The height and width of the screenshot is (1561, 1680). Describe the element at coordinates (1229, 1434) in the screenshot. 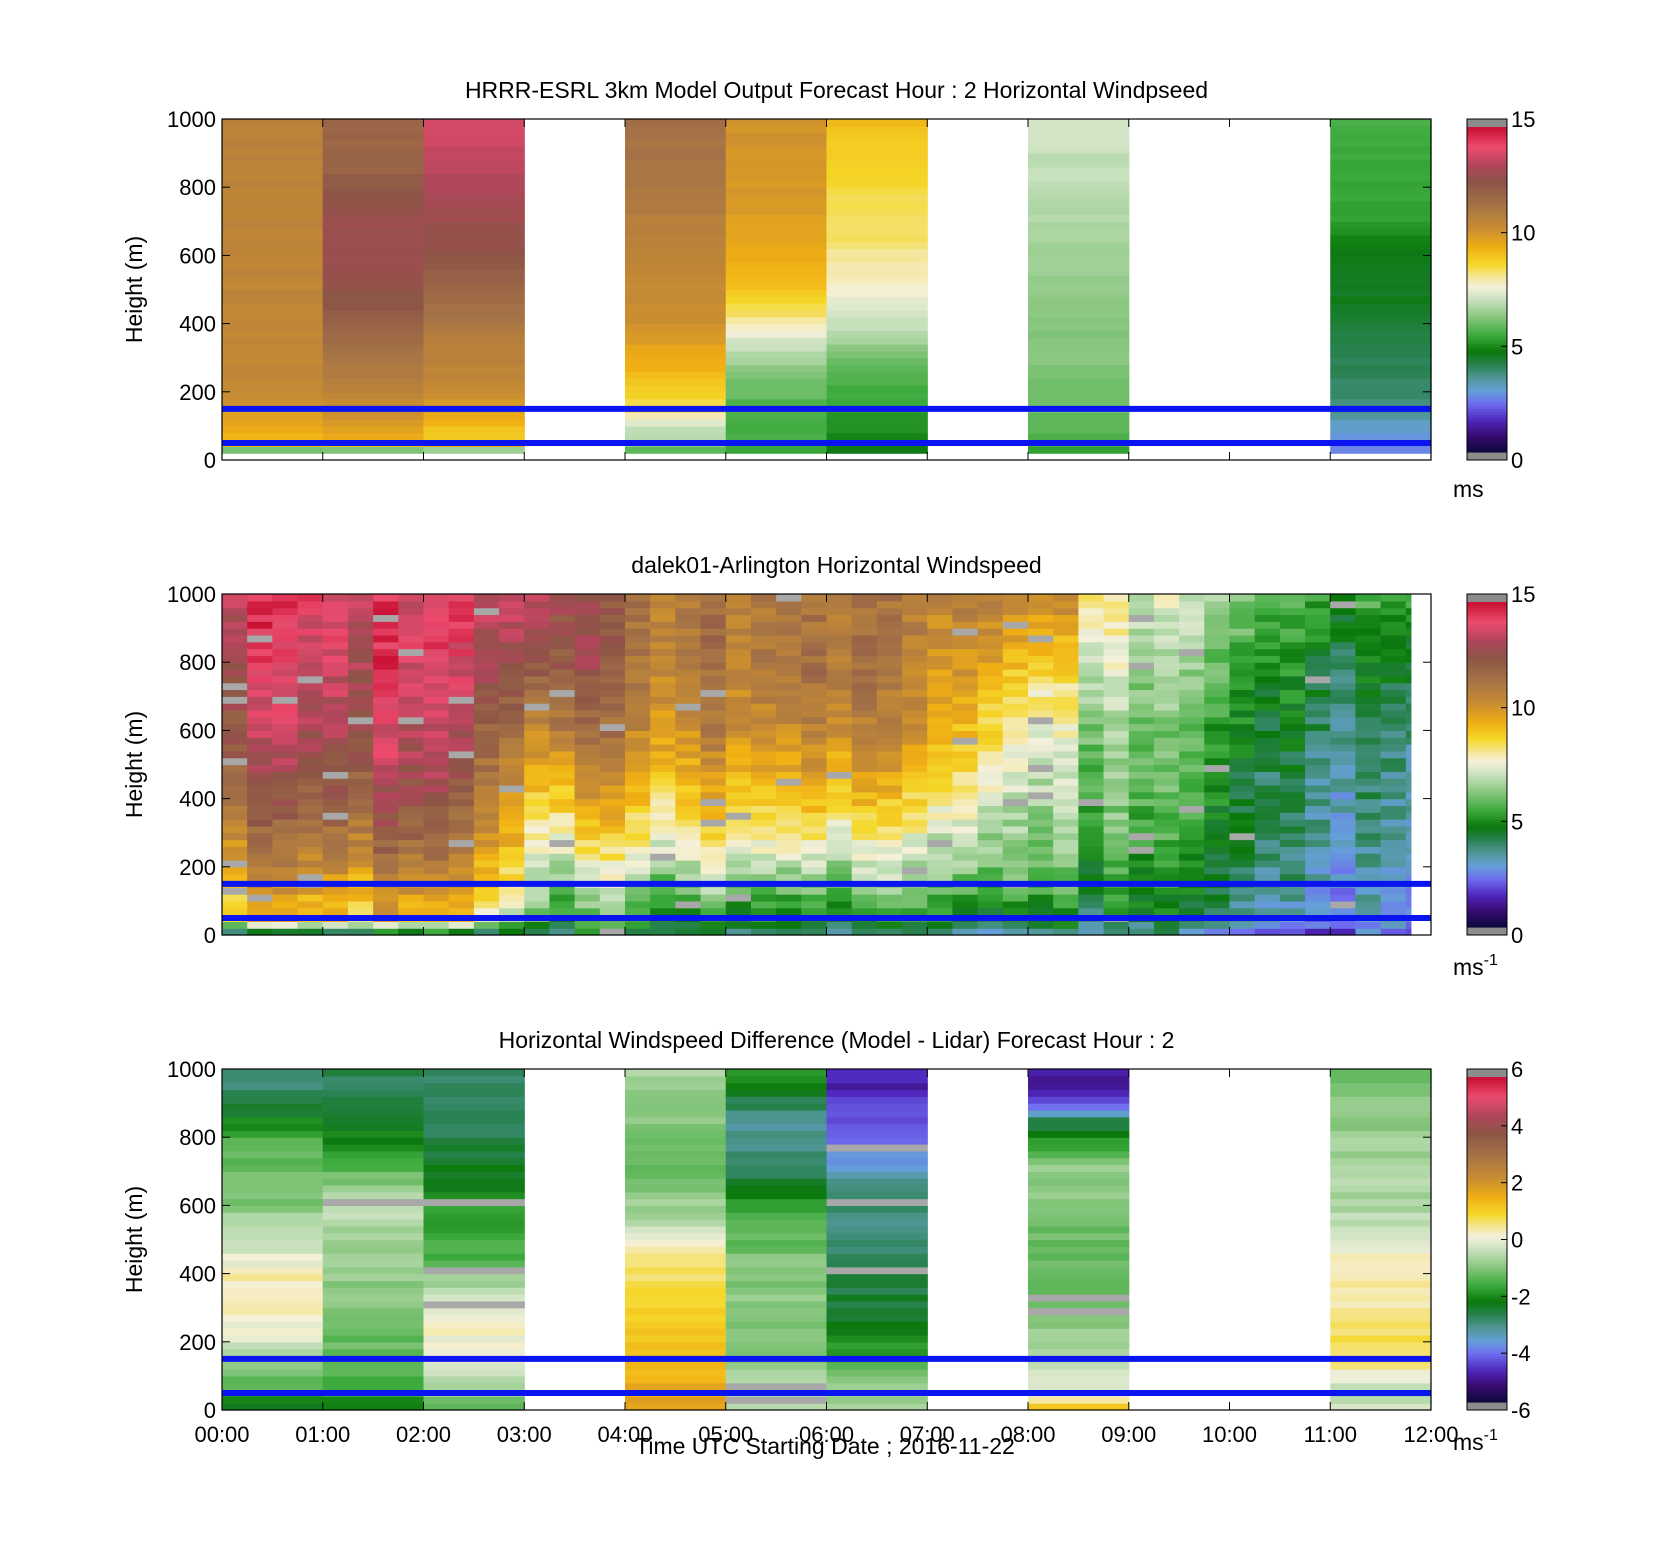

I see `x-tick-label: 10:00` at that location.